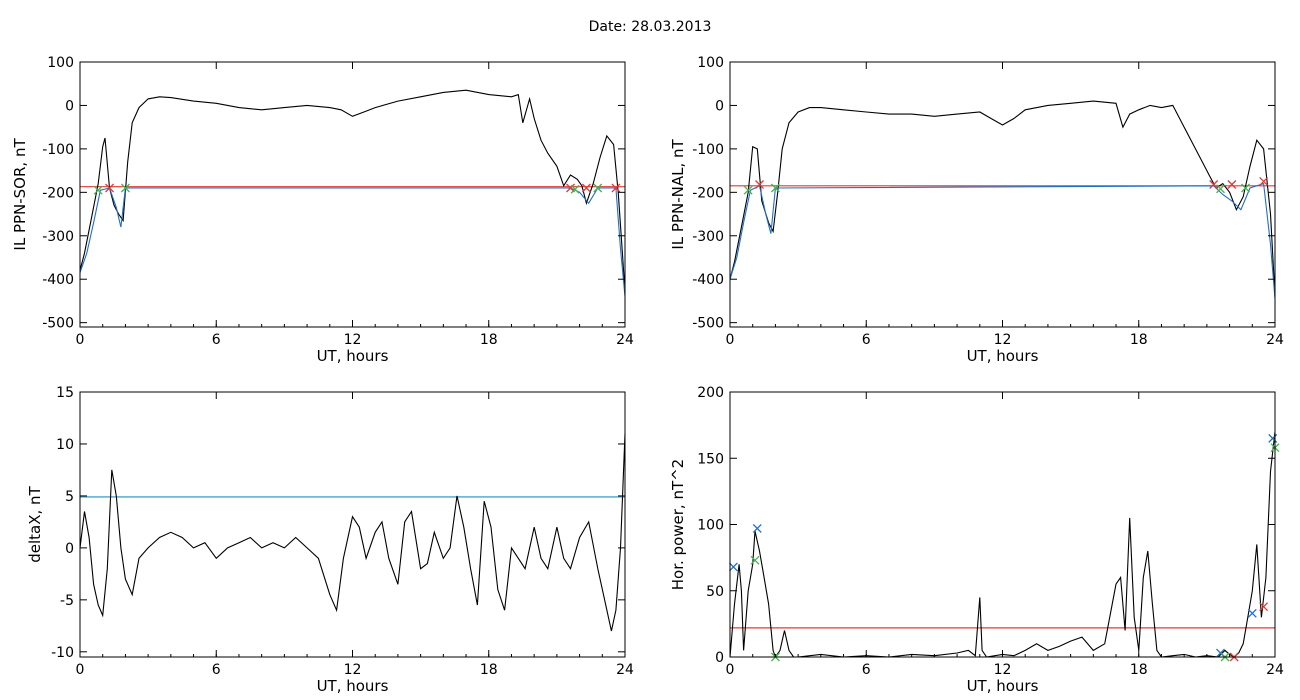 The image size is (1300, 700). Describe the element at coordinates (35, 523) in the screenshot. I see `y-axis-label: deltaX, nT` at that location.